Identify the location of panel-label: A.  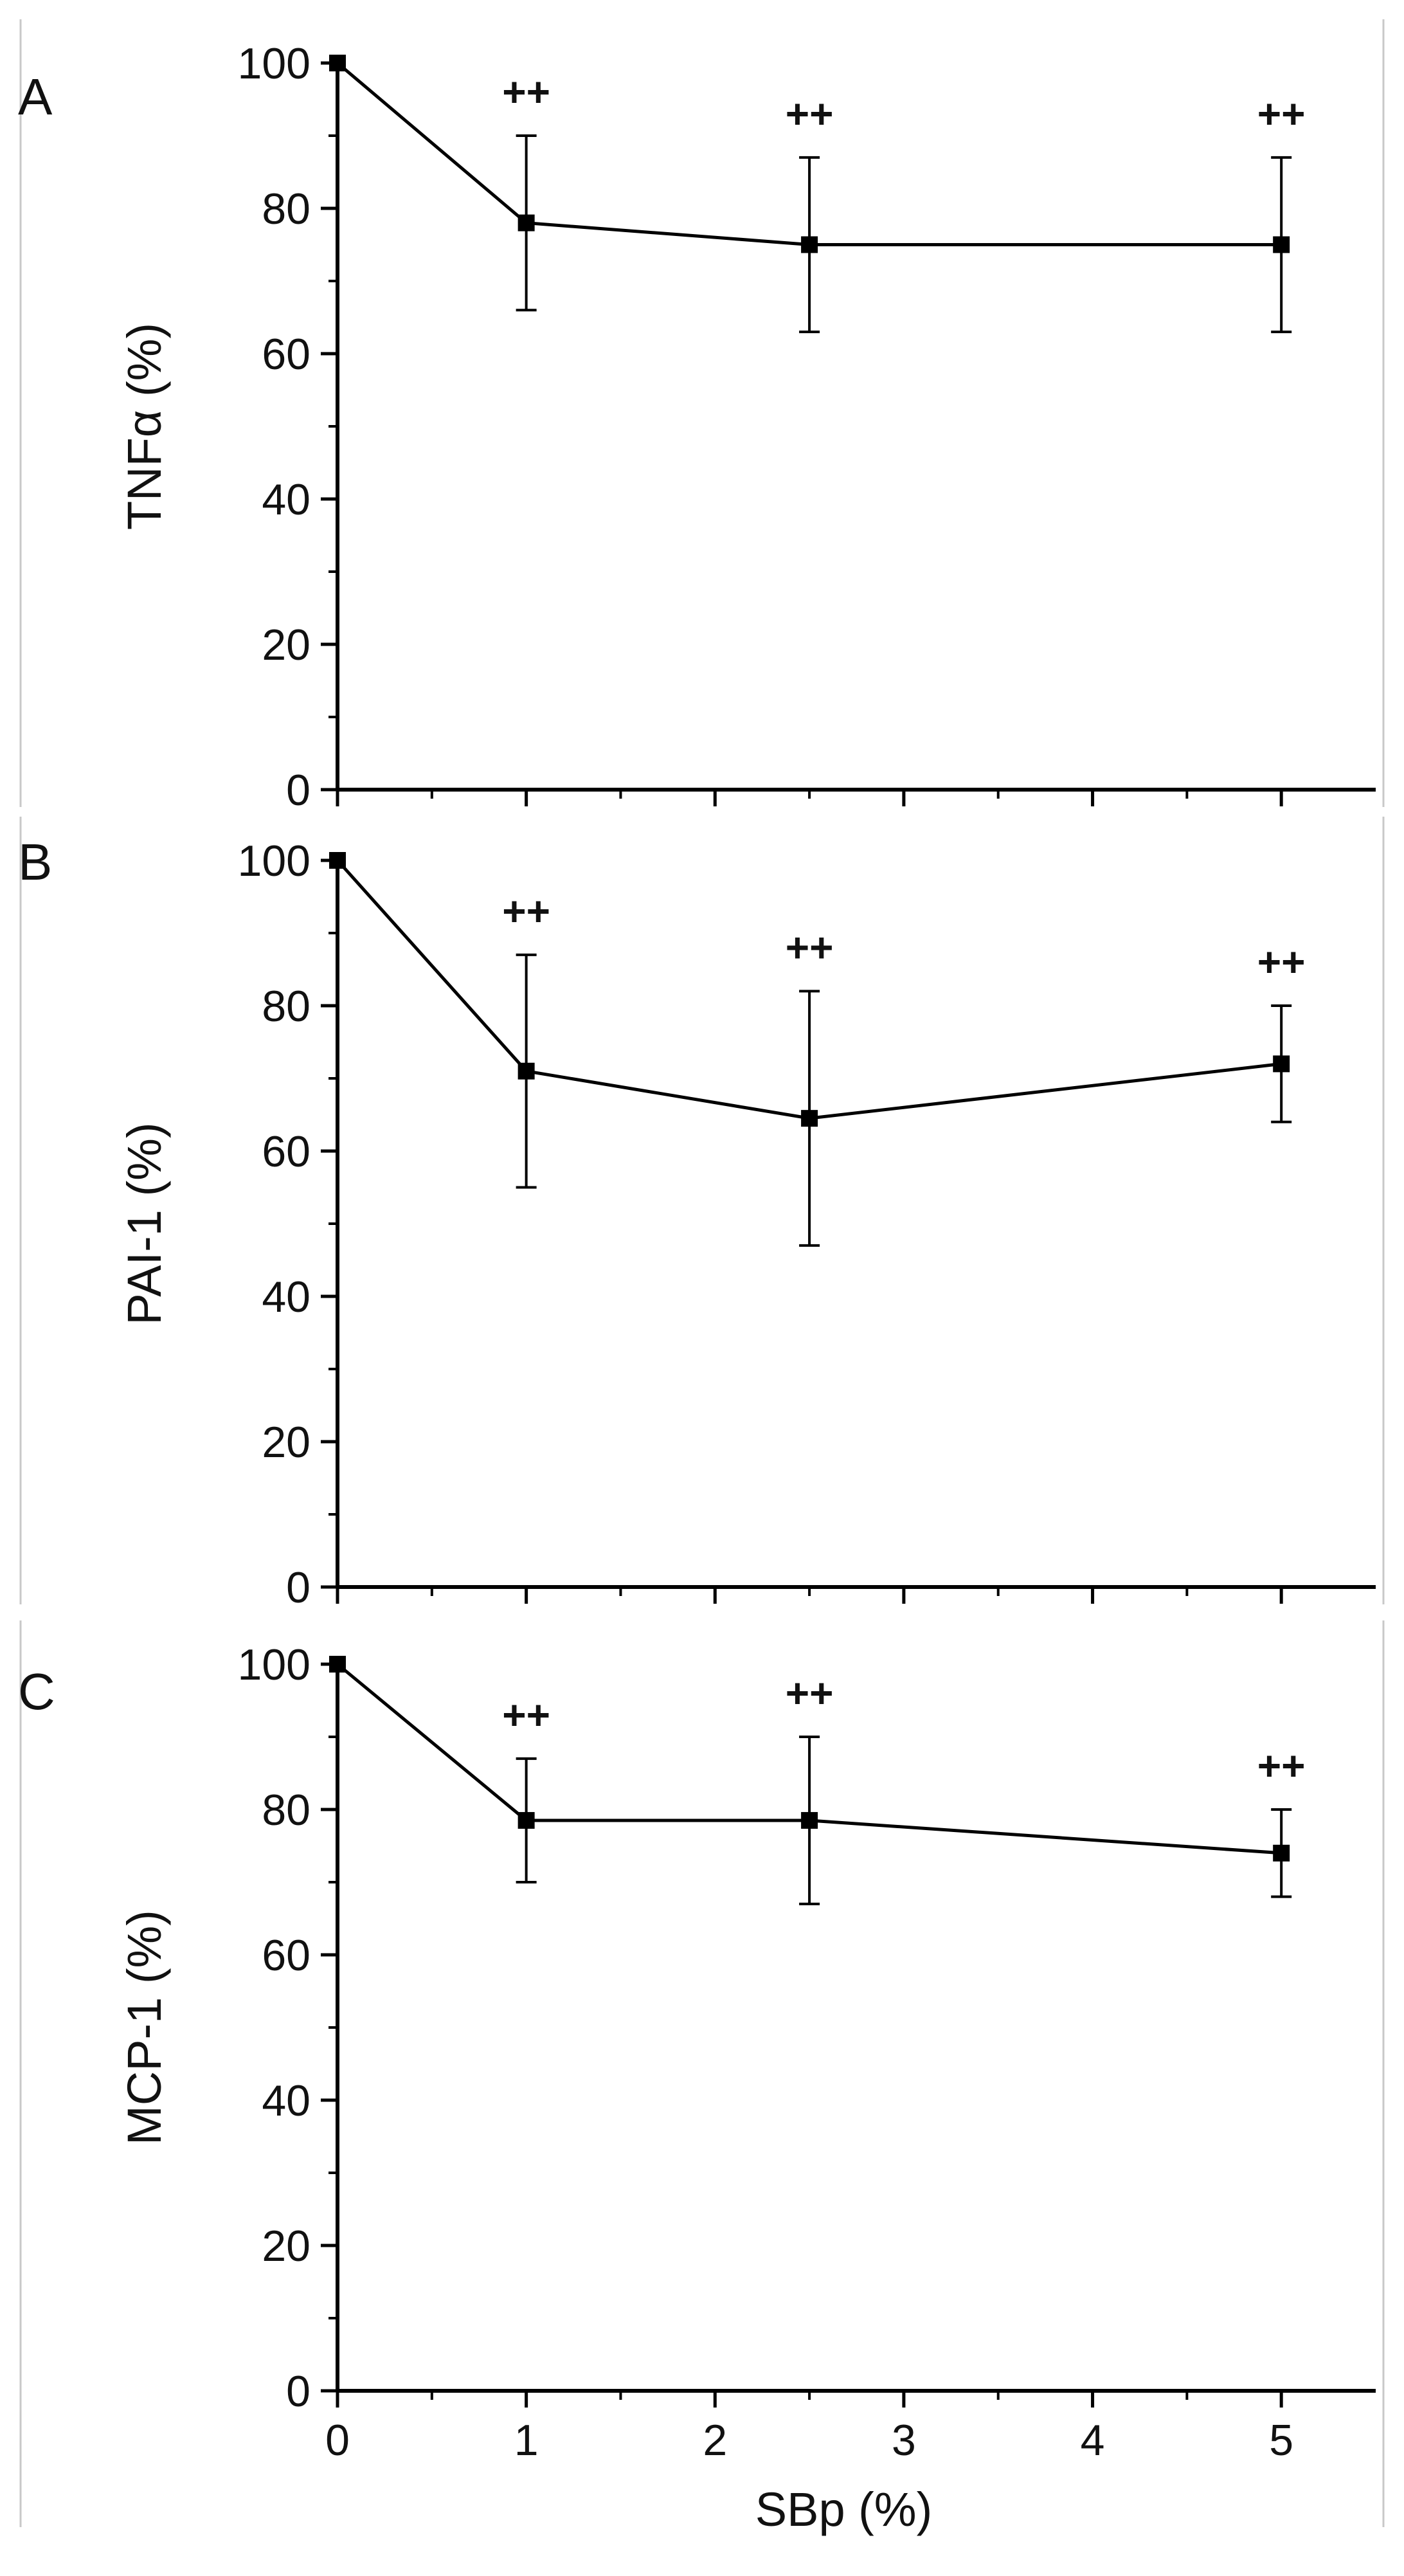
(35, 96).